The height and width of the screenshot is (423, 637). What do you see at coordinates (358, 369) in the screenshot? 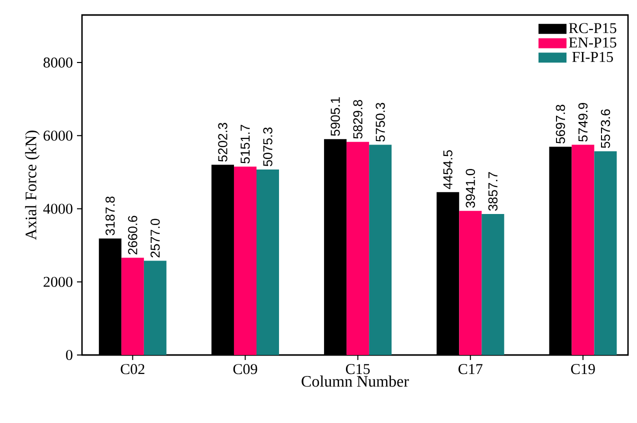
I see `x-tick-label: C15` at bounding box center [358, 369].